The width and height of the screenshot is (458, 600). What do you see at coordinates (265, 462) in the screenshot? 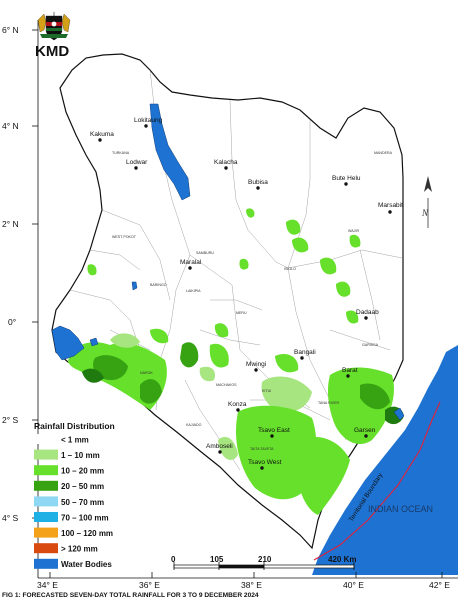
I see `svg-text: Tsavo West` at bounding box center [265, 462].